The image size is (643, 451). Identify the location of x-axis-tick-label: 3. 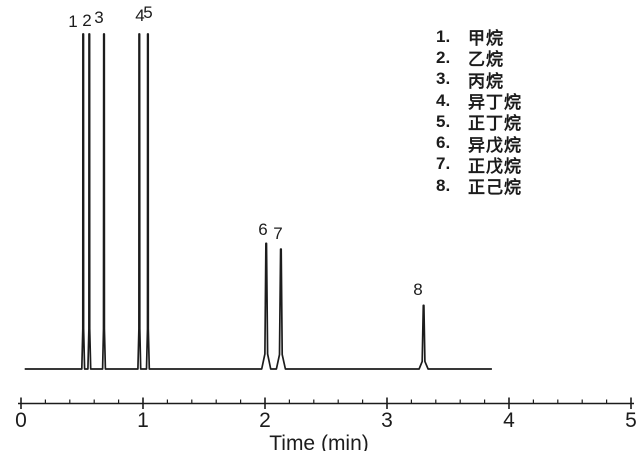
(387, 420).